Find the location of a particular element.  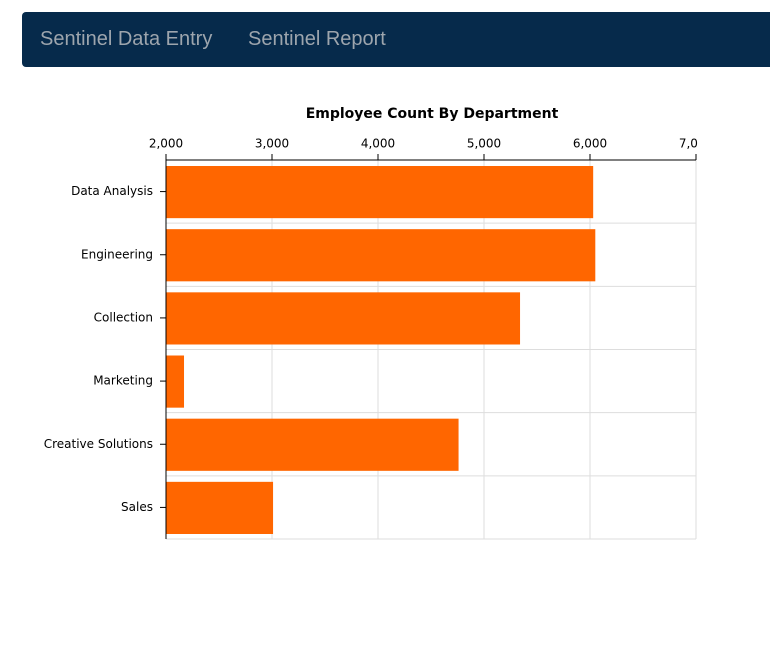

y-tick-label: Creative Solutions is located at coordinates (98, 444).